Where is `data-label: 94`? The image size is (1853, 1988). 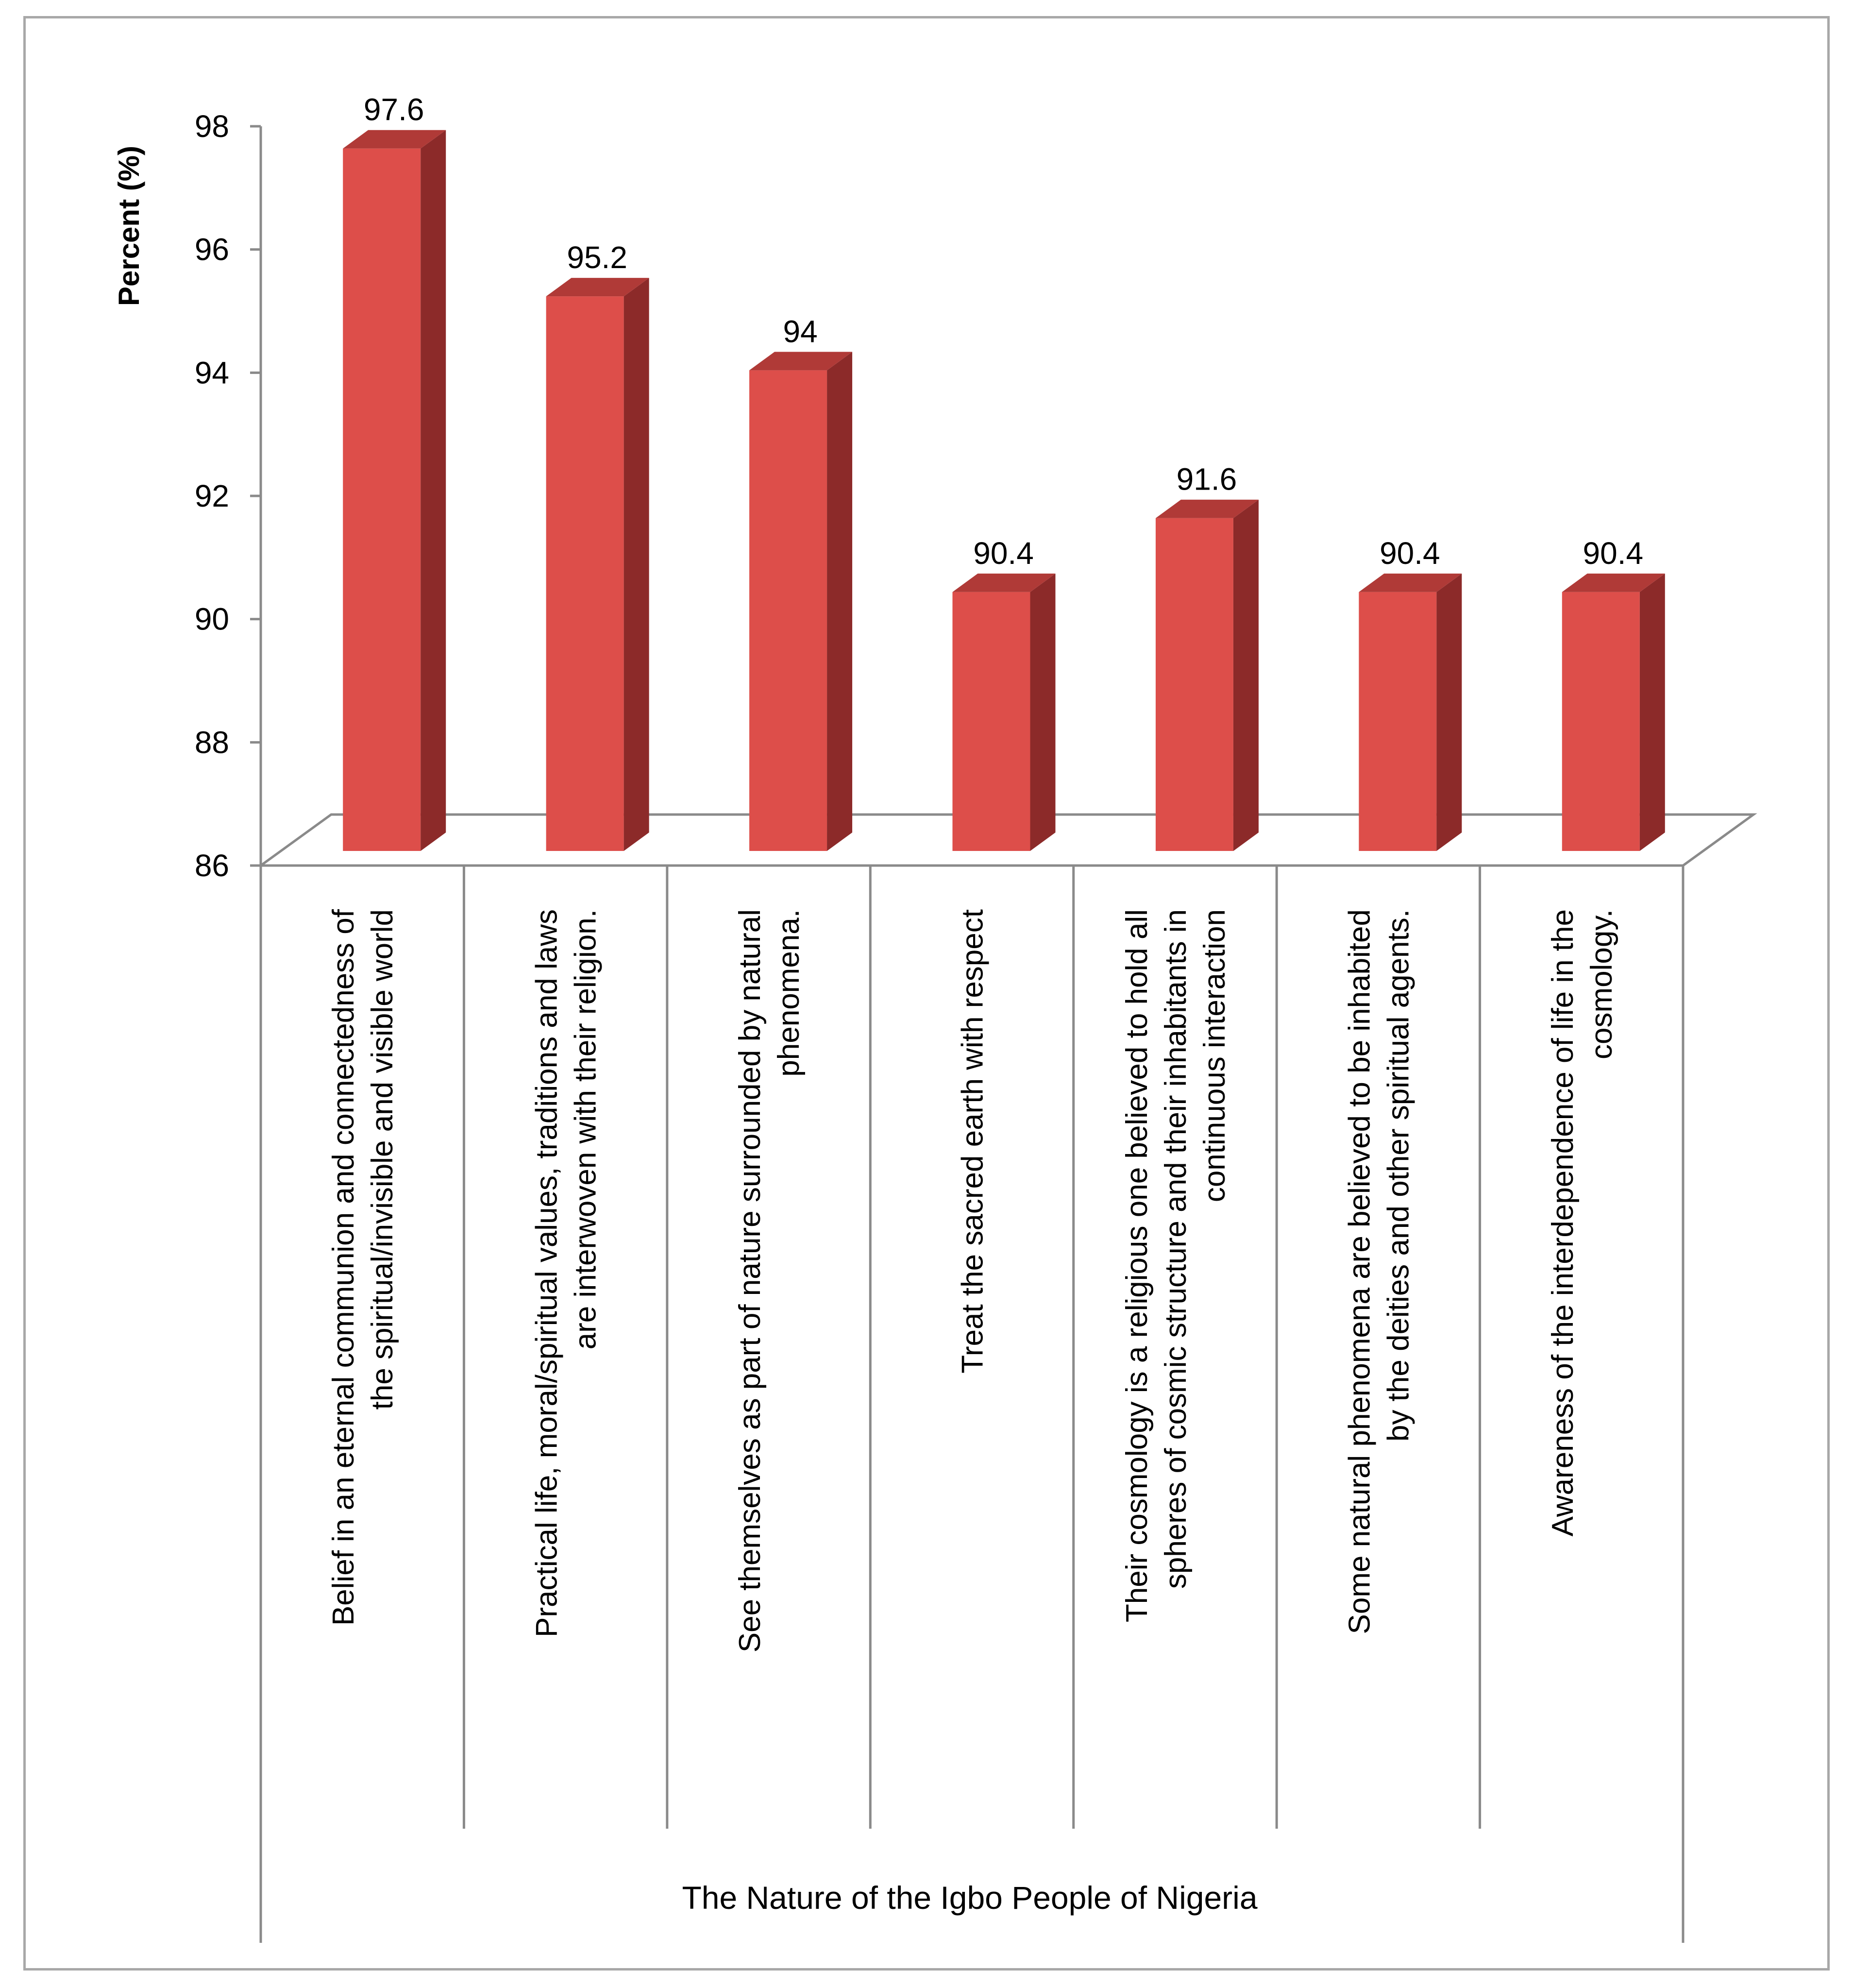
data-label: 94 is located at coordinates (800, 332).